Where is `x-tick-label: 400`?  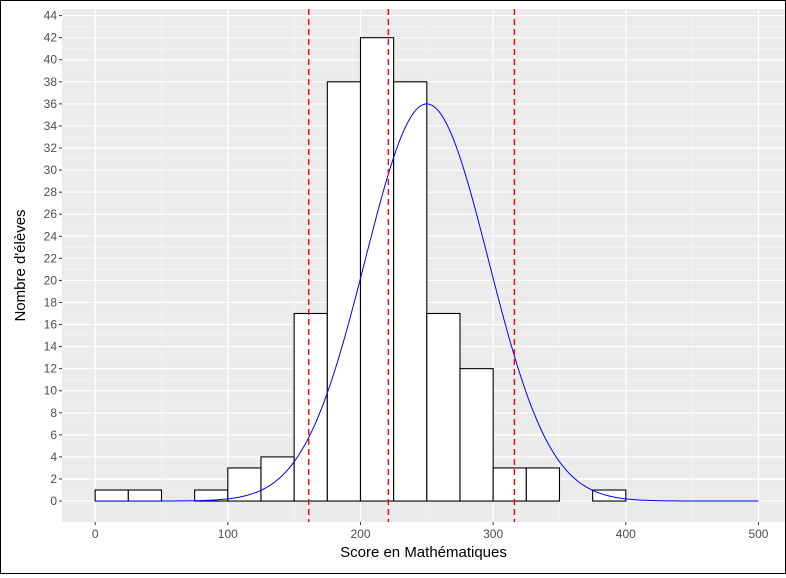 x-tick-label: 400 is located at coordinates (626, 534).